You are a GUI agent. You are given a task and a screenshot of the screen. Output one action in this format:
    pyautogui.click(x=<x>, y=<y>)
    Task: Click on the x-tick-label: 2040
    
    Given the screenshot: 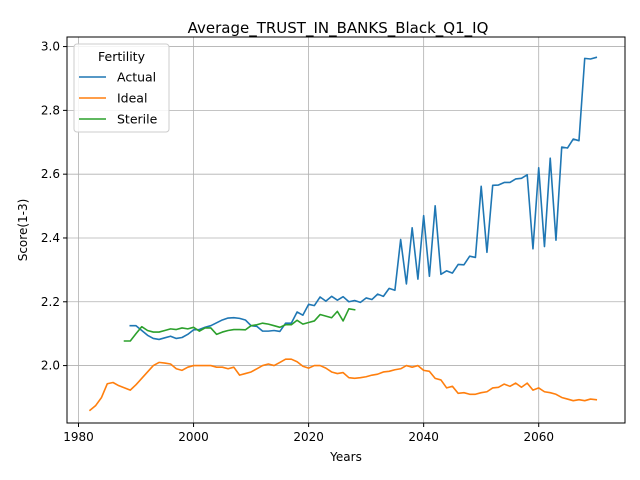 What is the action you would take?
    pyautogui.click(x=423, y=437)
    